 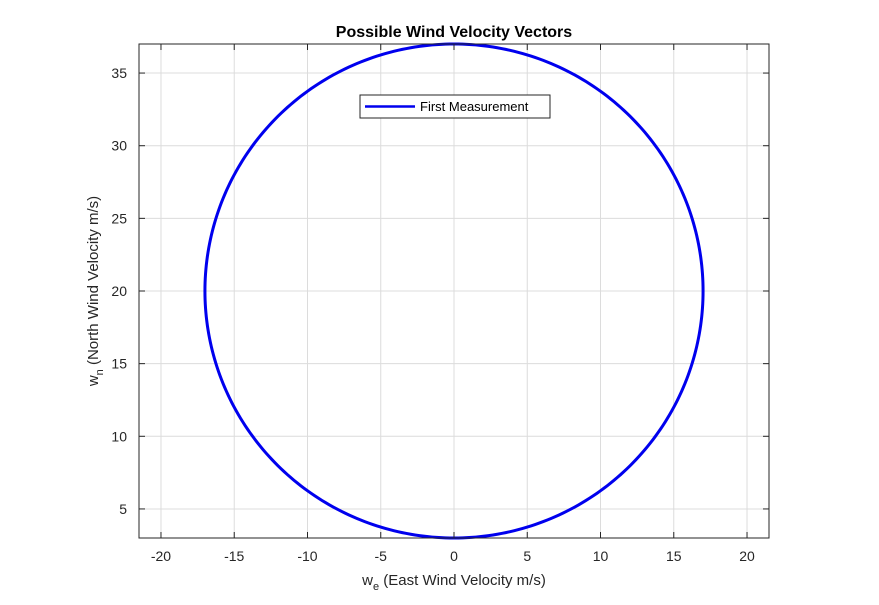 I want to click on x-tick-label: 15, so click(x=674, y=556).